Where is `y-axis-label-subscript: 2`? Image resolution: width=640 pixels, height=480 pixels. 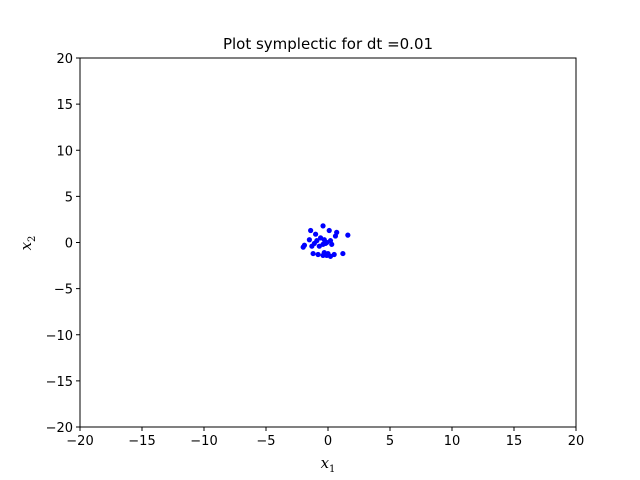 y-axis-label-subscript: 2 is located at coordinates (32, 239).